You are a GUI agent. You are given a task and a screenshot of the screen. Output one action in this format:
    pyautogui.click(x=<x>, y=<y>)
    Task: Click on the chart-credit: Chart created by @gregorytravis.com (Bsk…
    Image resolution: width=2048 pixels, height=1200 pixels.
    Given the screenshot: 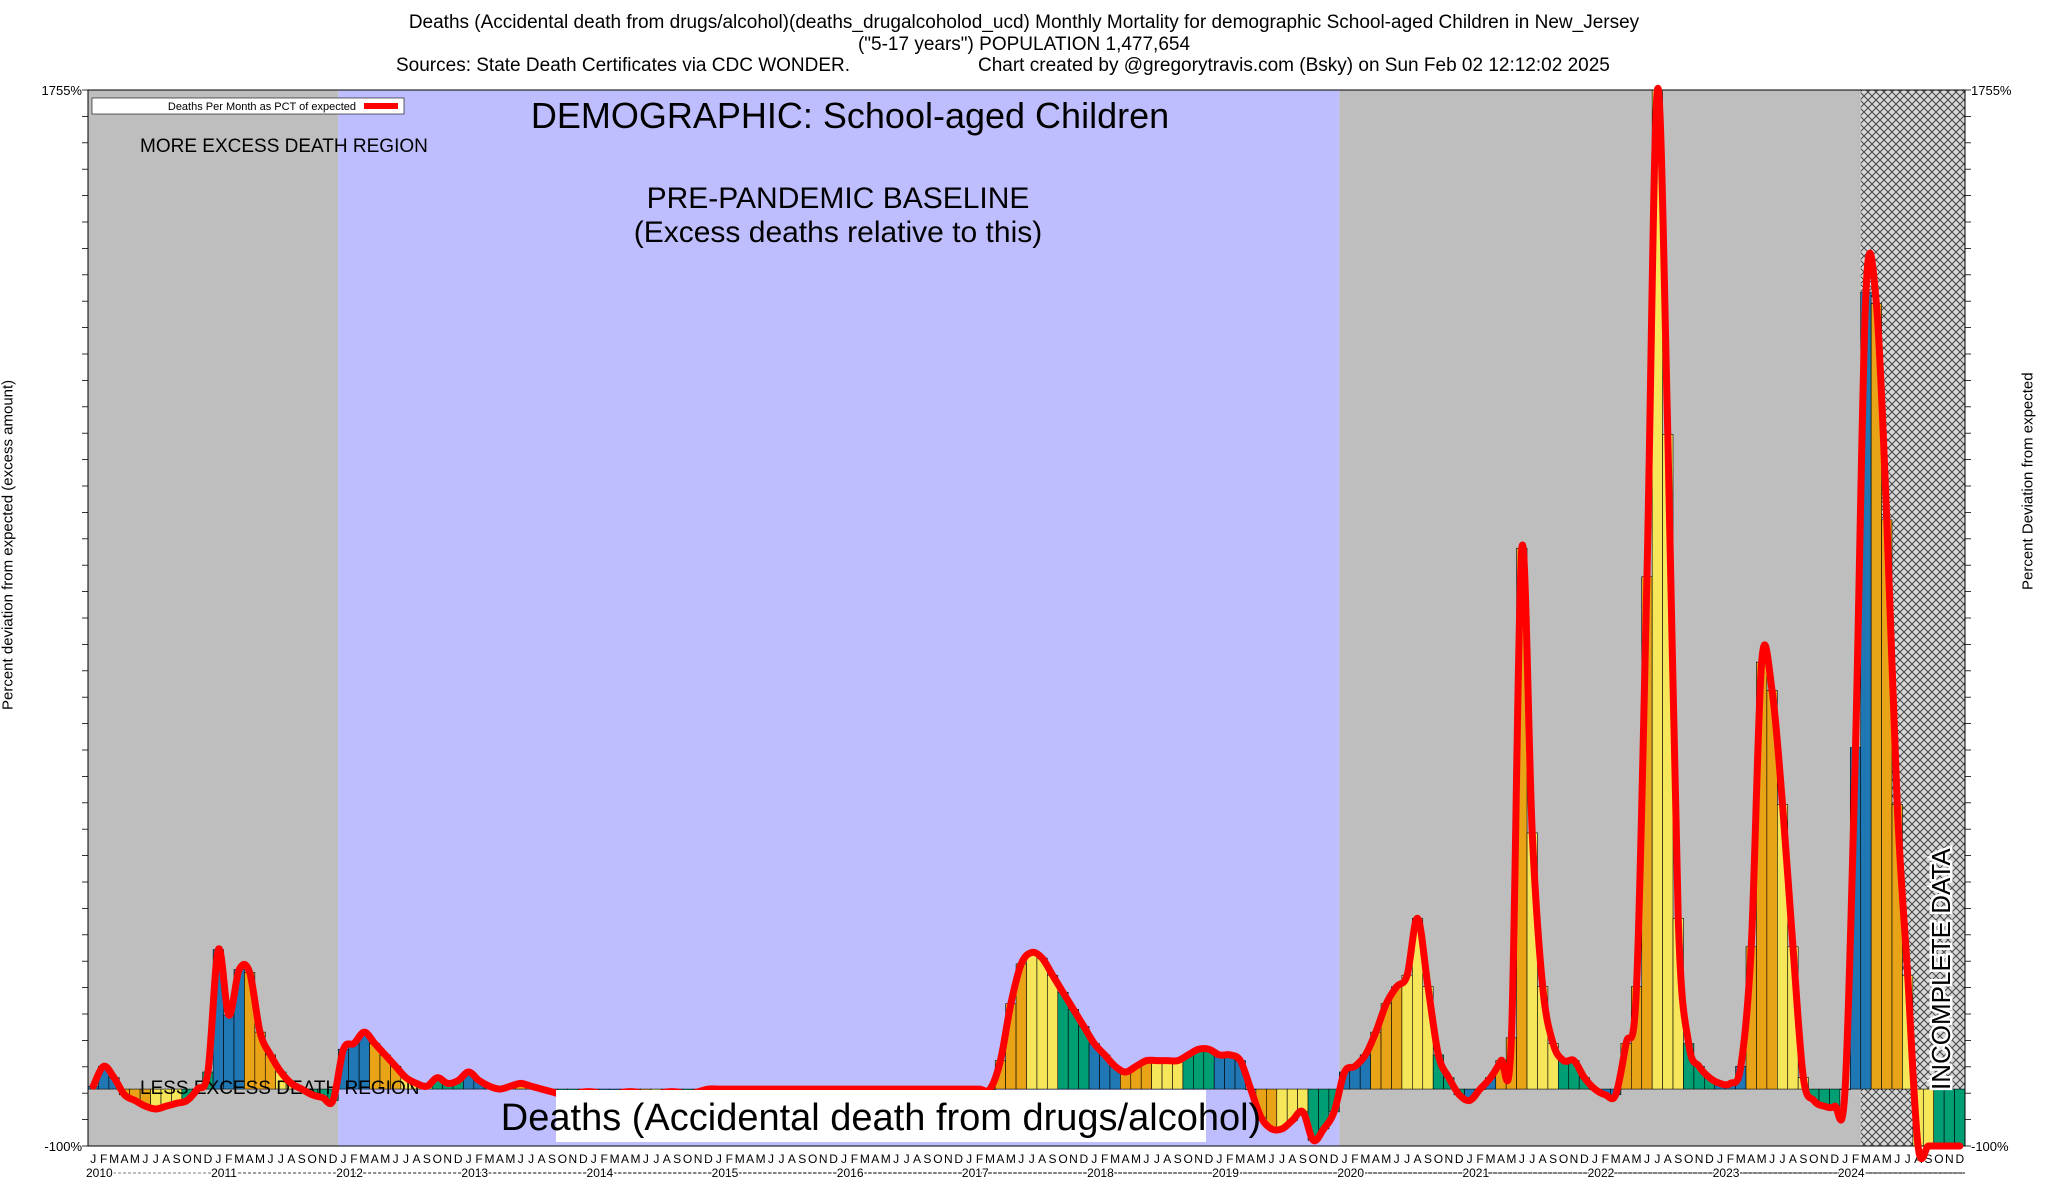 What is the action you would take?
    pyautogui.click(x=1294, y=65)
    